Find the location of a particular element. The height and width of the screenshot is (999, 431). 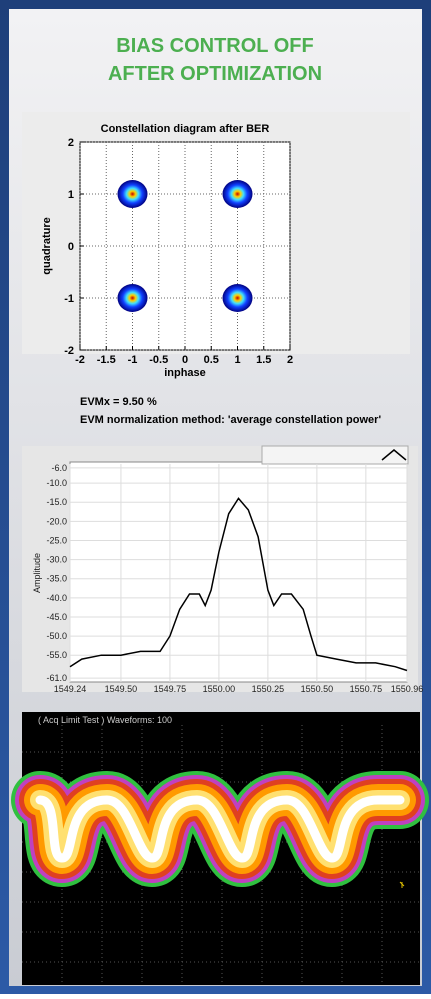

x-tick-label: 1550.00 is located at coordinates (219, 689).